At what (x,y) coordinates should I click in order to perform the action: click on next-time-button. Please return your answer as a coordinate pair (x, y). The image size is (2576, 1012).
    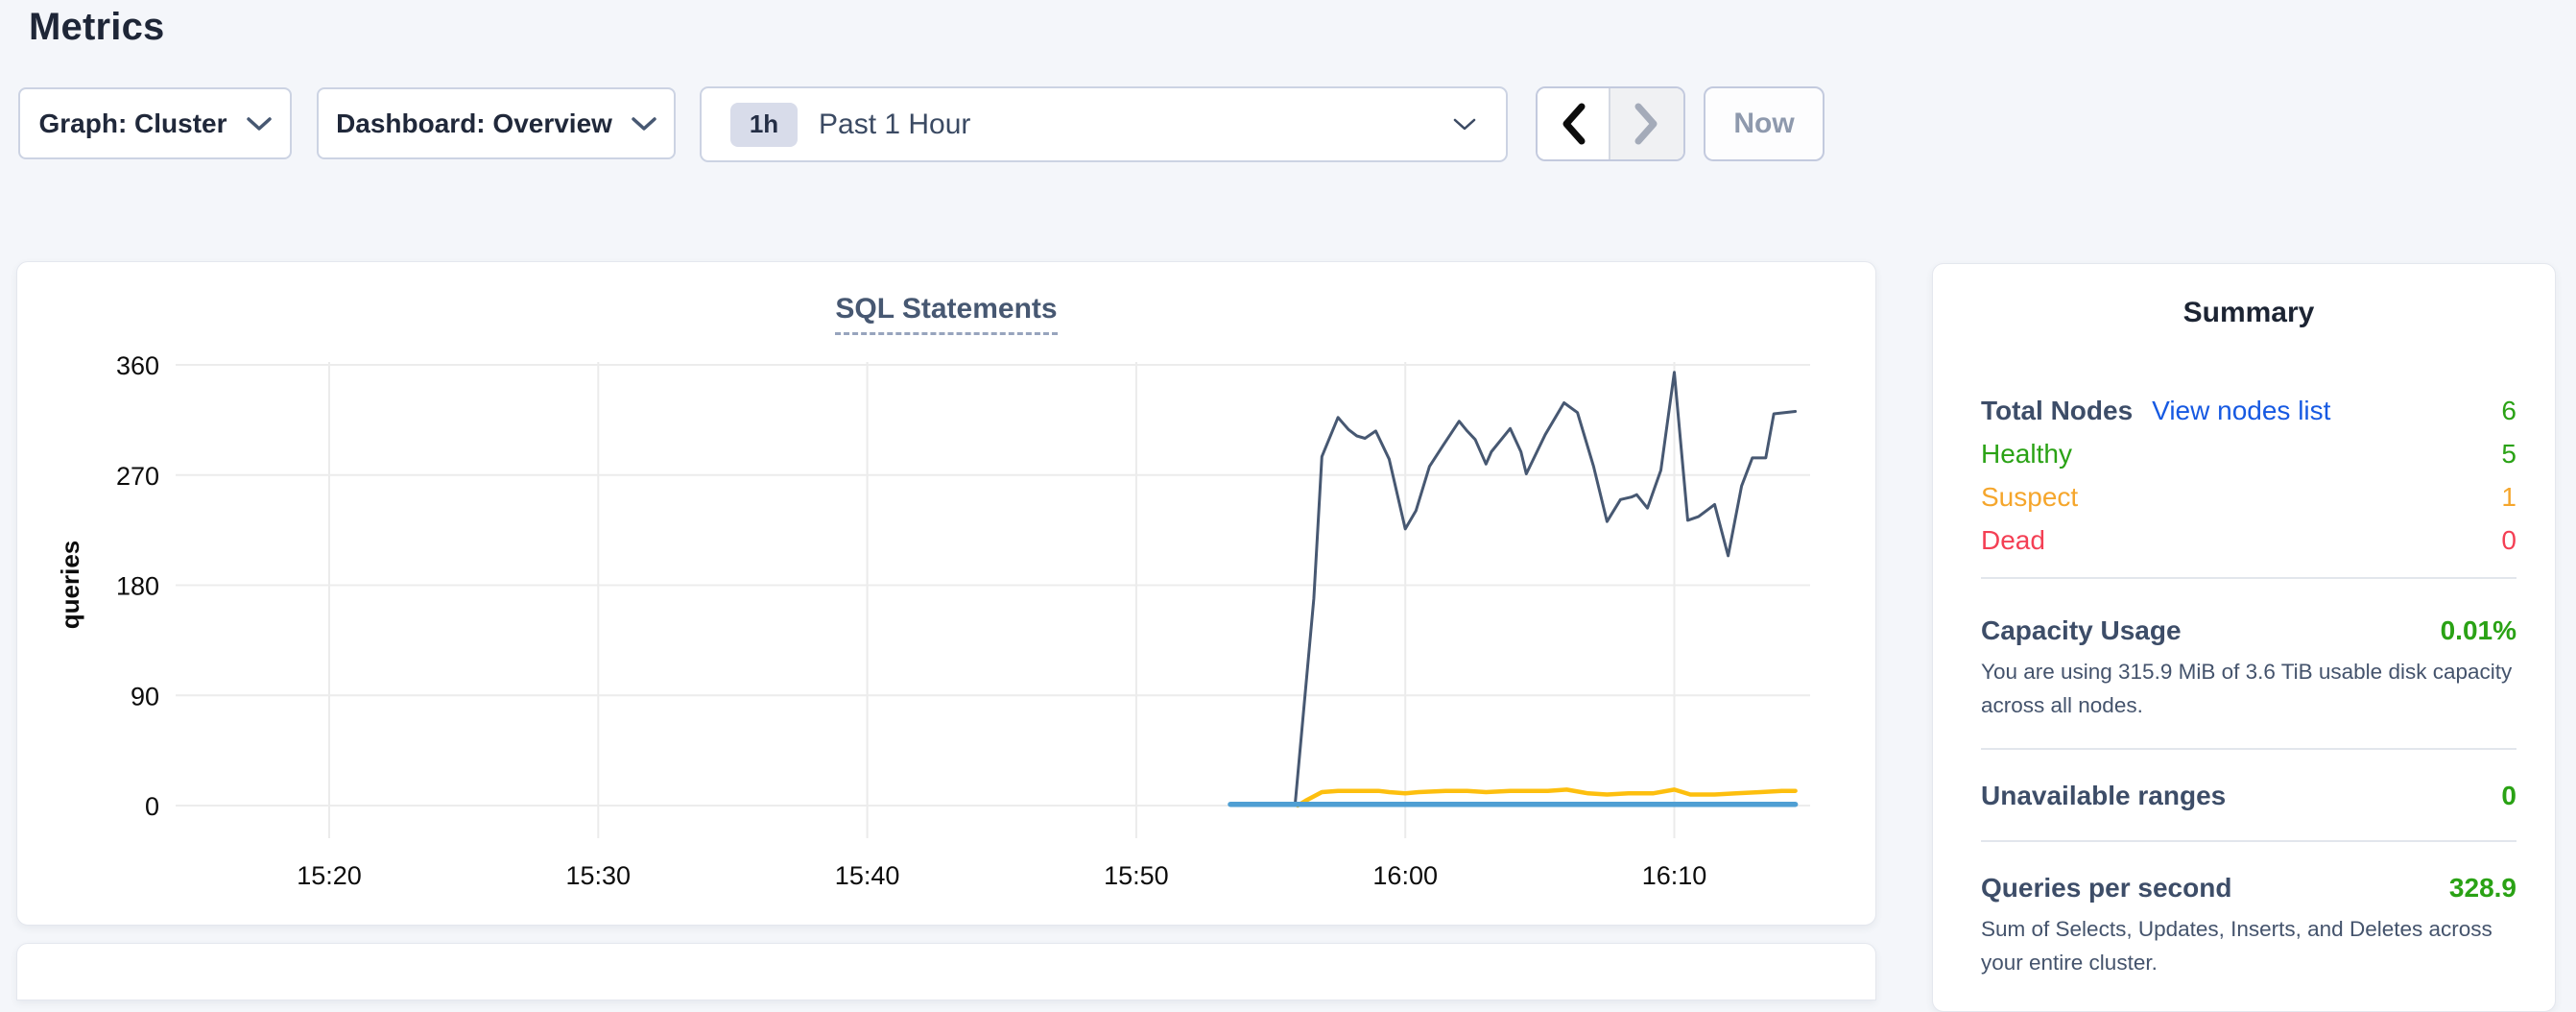
    Looking at the image, I should click on (1646, 124).